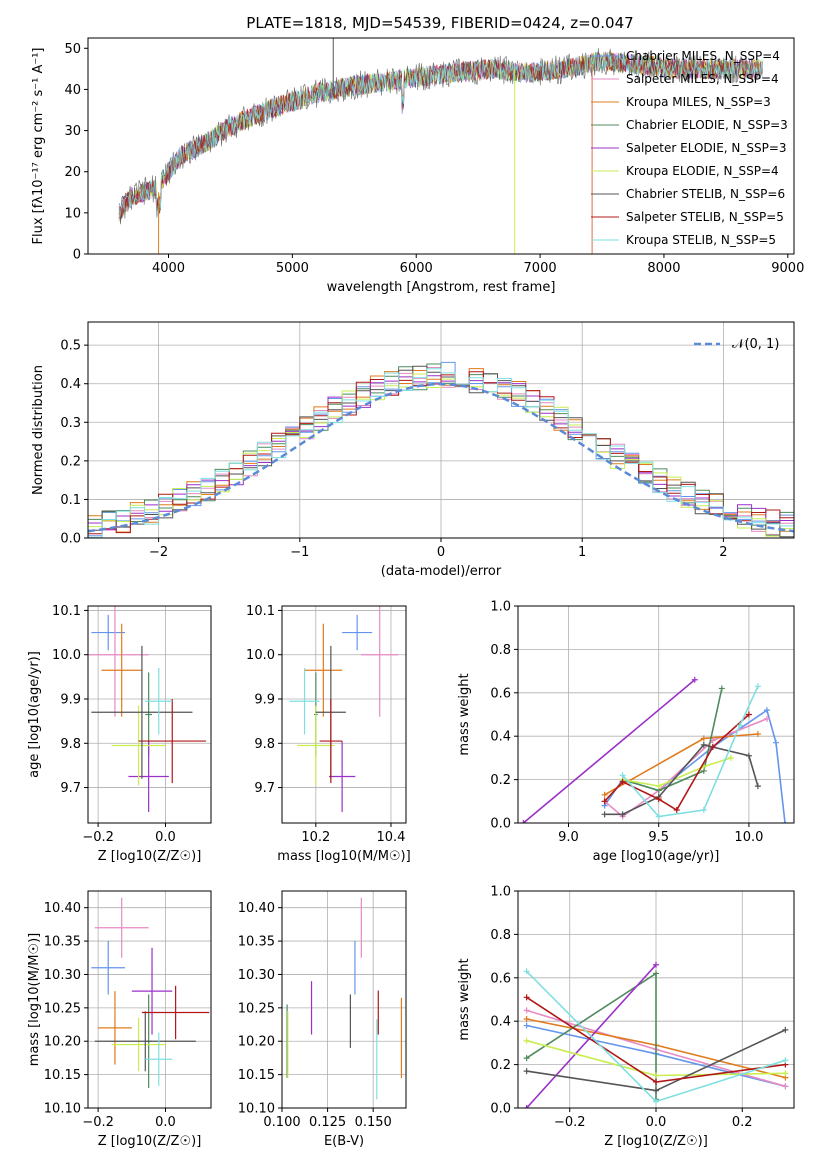 Image resolution: width=819 pixels, height=1170 pixels. I want to click on x-tick-label: −2, so click(158, 552).